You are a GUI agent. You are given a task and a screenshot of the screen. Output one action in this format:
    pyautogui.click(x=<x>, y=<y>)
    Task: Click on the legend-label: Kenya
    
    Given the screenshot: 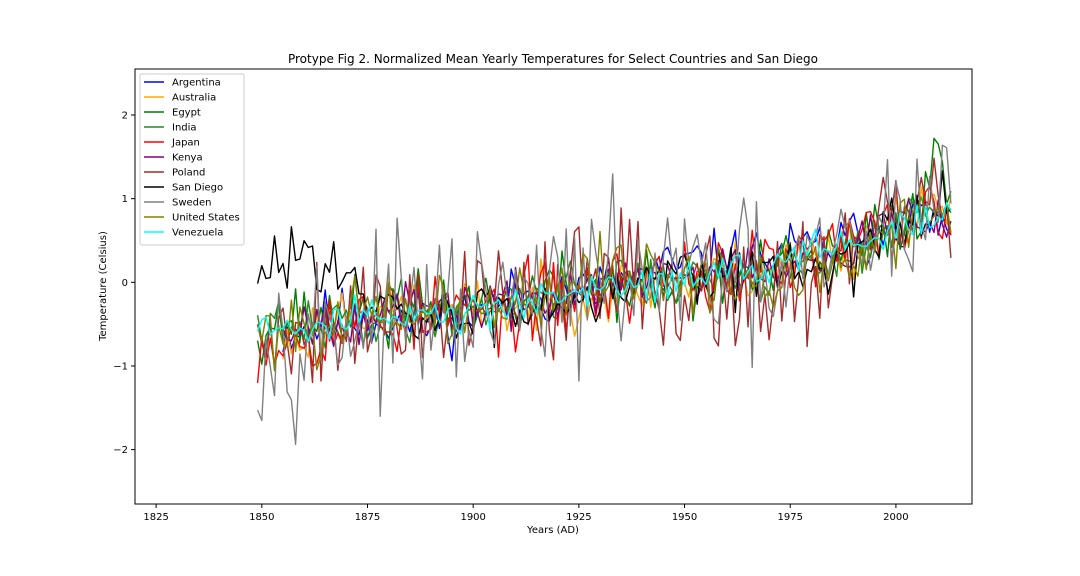 What is the action you would take?
    pyautogui.click(x=187, y=158)
    